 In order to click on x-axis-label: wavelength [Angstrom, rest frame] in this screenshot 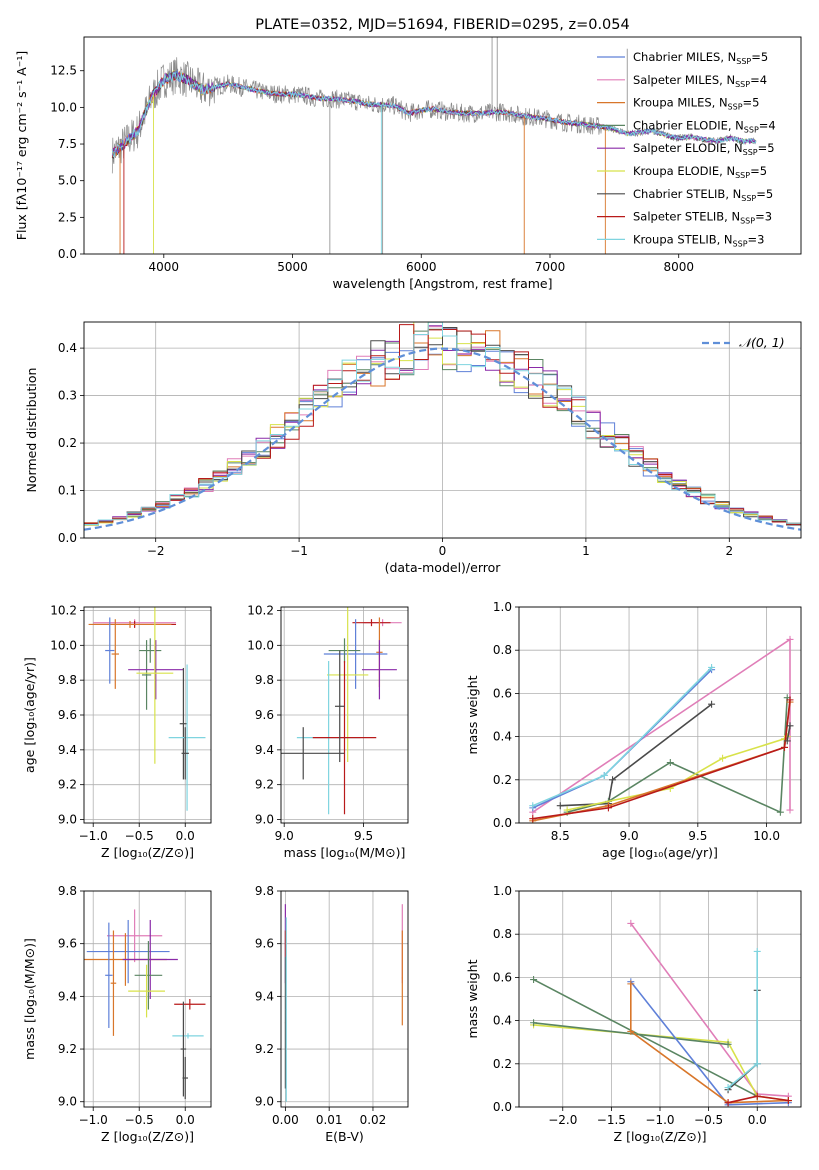, I will do `click(442, 283)`.